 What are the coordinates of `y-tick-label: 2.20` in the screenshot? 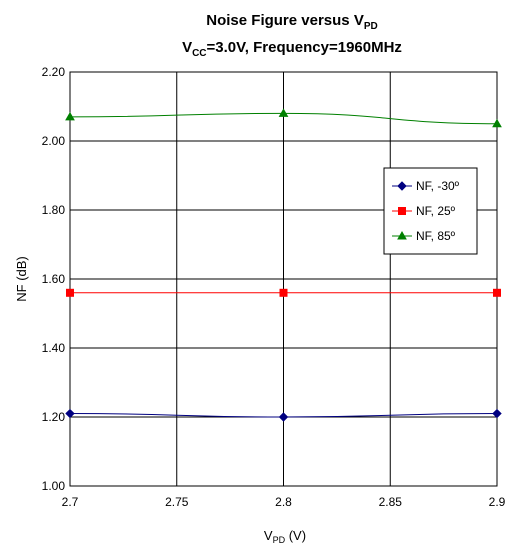 It's located at (54, 72).